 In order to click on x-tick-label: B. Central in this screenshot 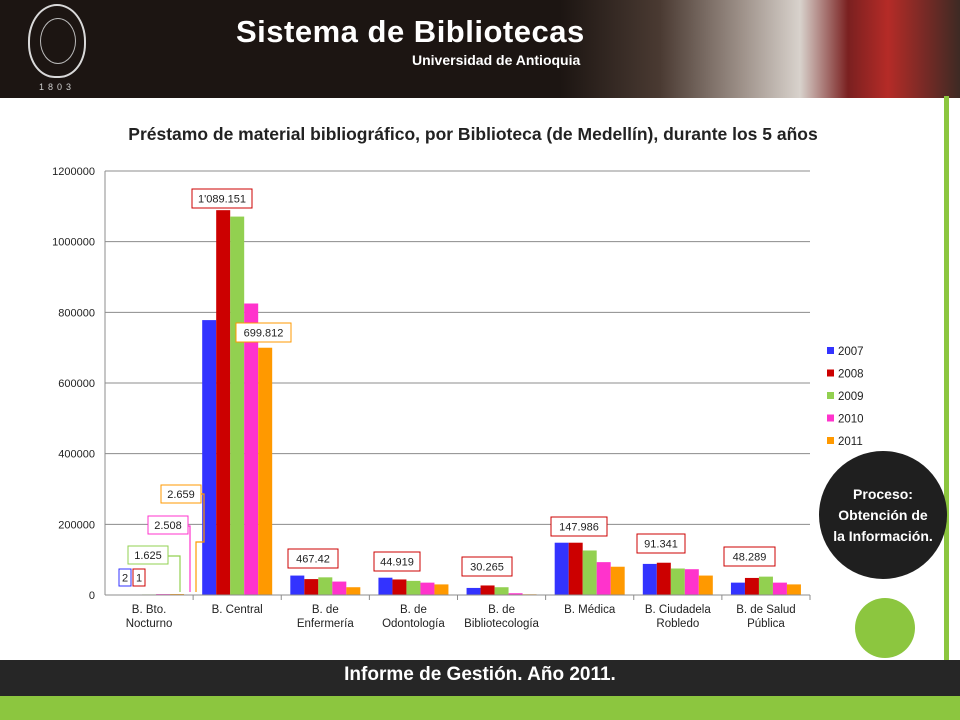, I will do `click(237, 610)`.